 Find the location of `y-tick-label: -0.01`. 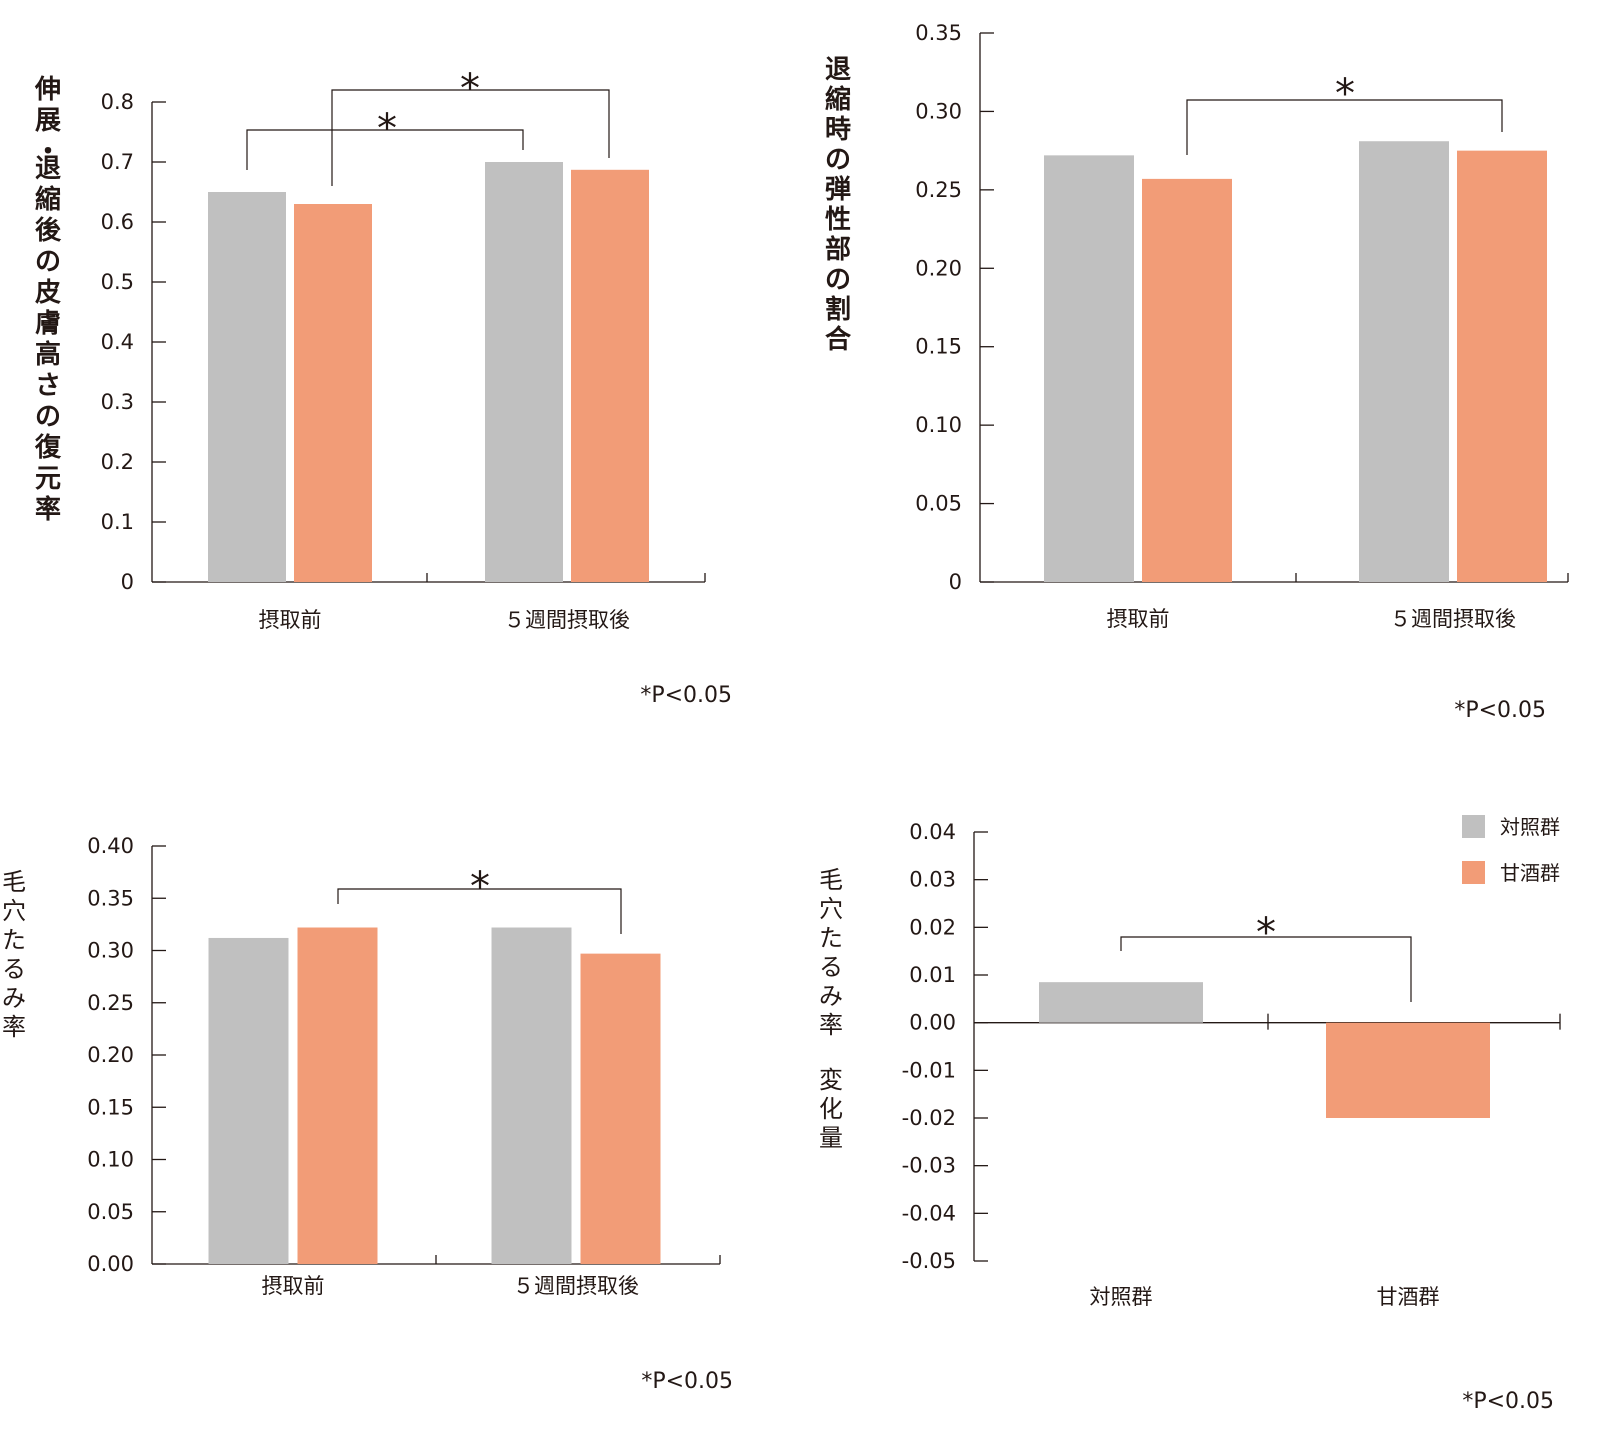

y-tick-label: -0.01 is located at coordinates (929, 1070).